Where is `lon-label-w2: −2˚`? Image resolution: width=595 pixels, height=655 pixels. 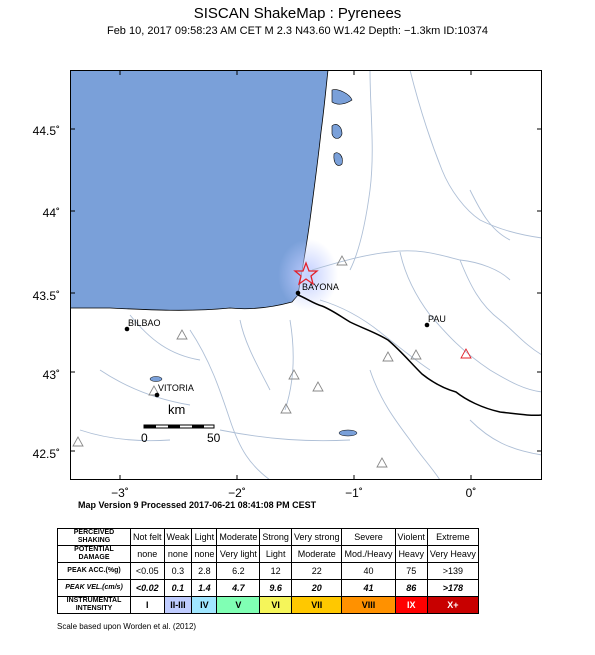
lon-label-w2: −2˚ is located at coordinates (237, 493).